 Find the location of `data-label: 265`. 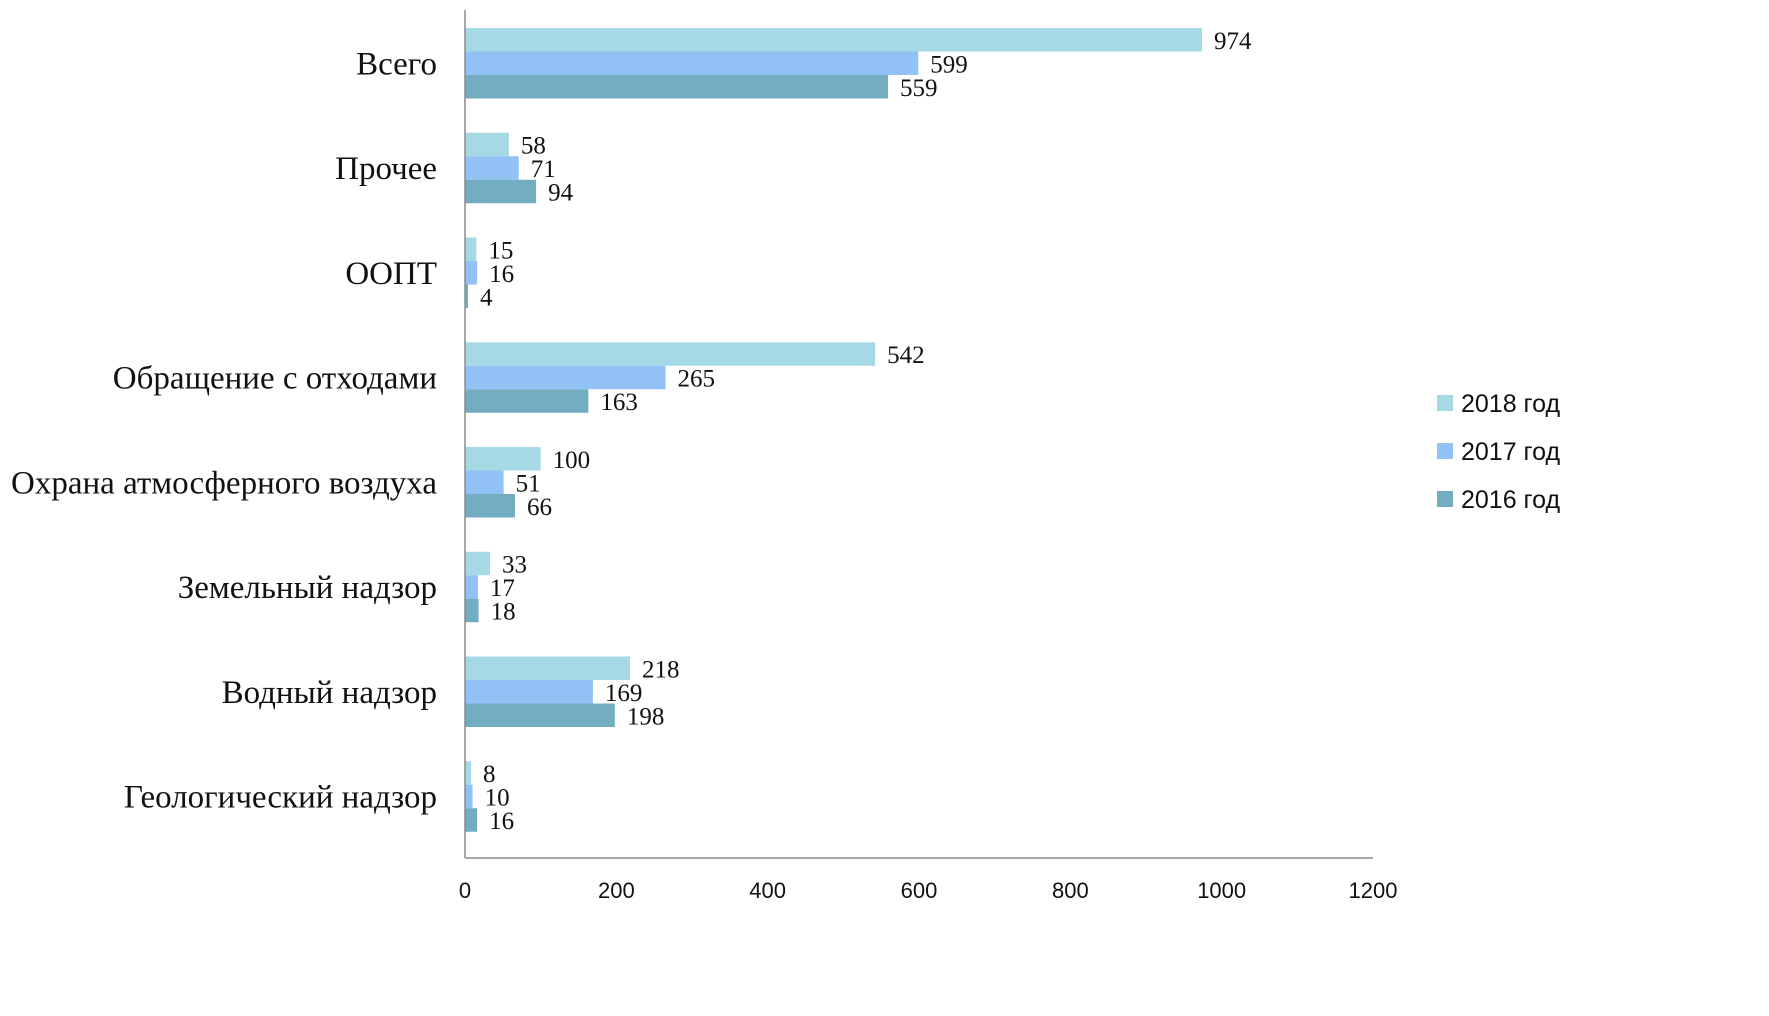

data-label: 265 is located at coordinates (697, 379).